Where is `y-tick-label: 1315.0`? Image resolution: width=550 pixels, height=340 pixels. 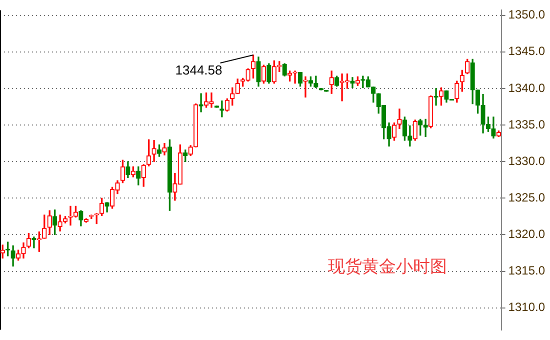
y-tick-label: 1315.0 is located at coordinates (527, 271).